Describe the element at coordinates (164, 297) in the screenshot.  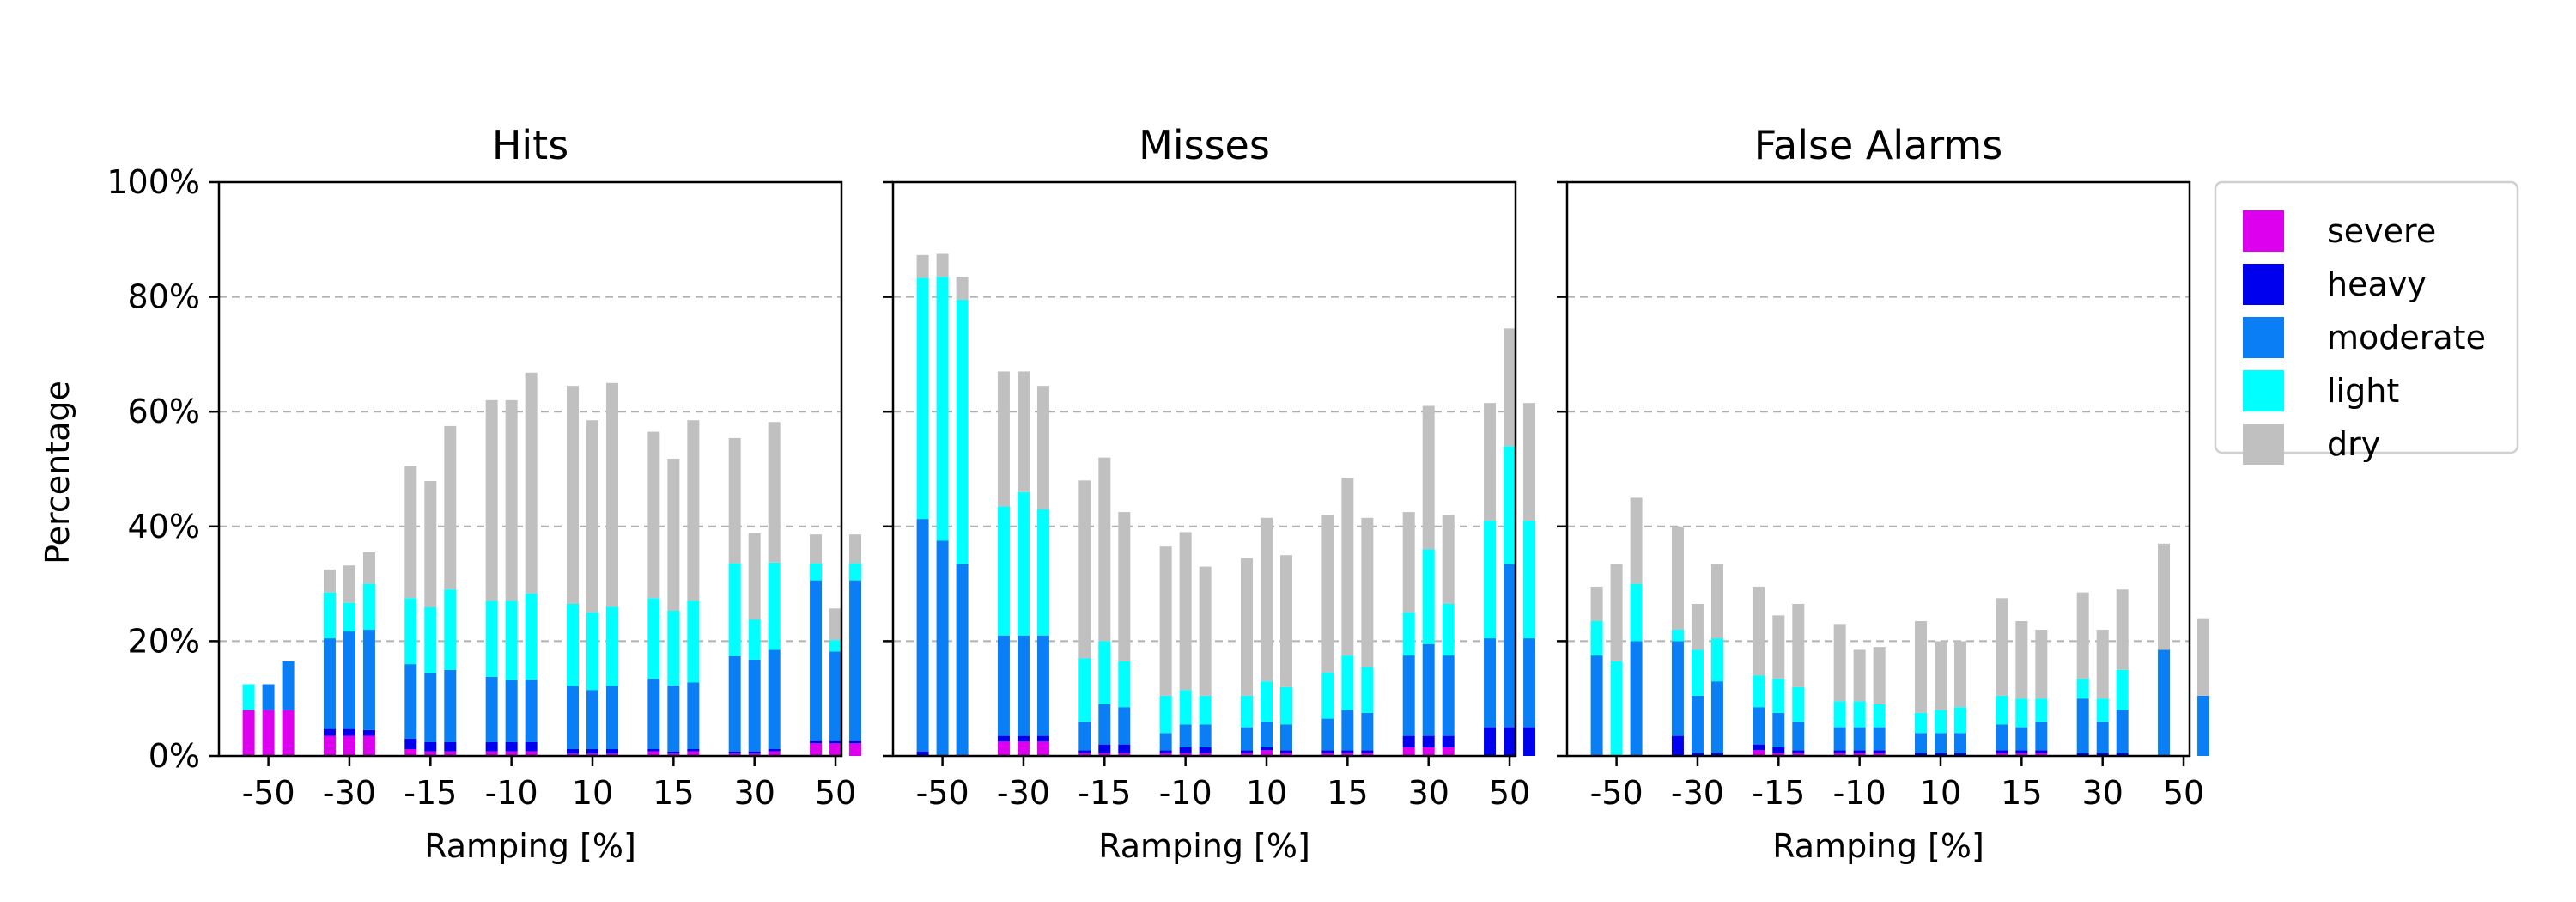
I see `y-tick-label: 80%` at that location.